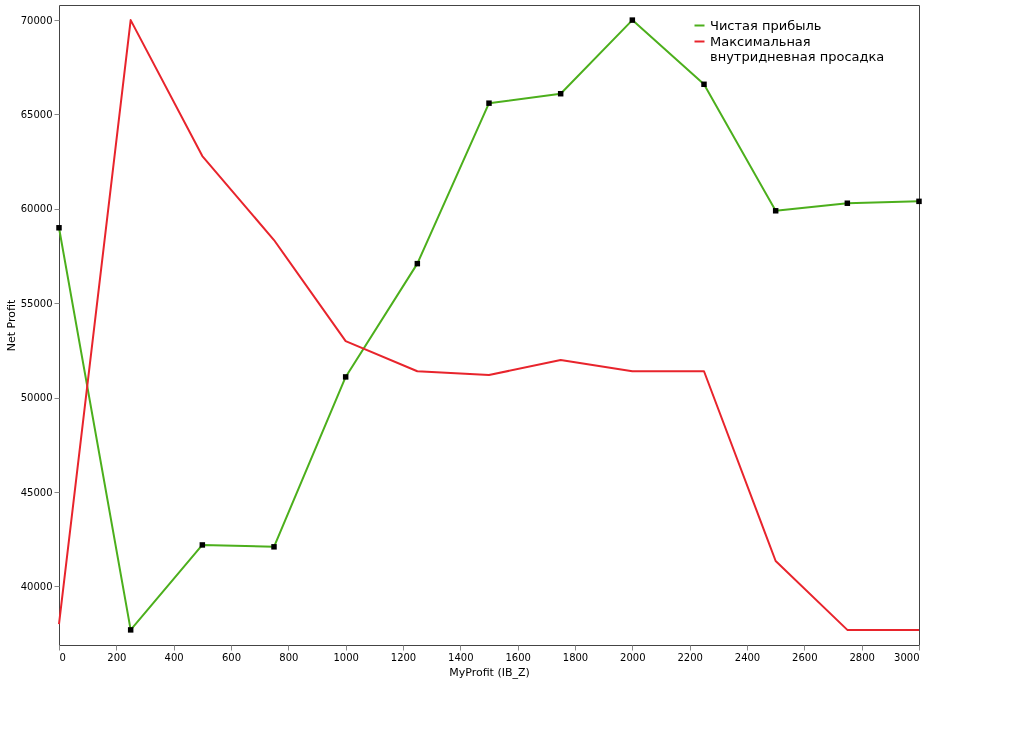 The image size is (1011, 750). I want to click on x-tick-label: 800, so click(289, 657).